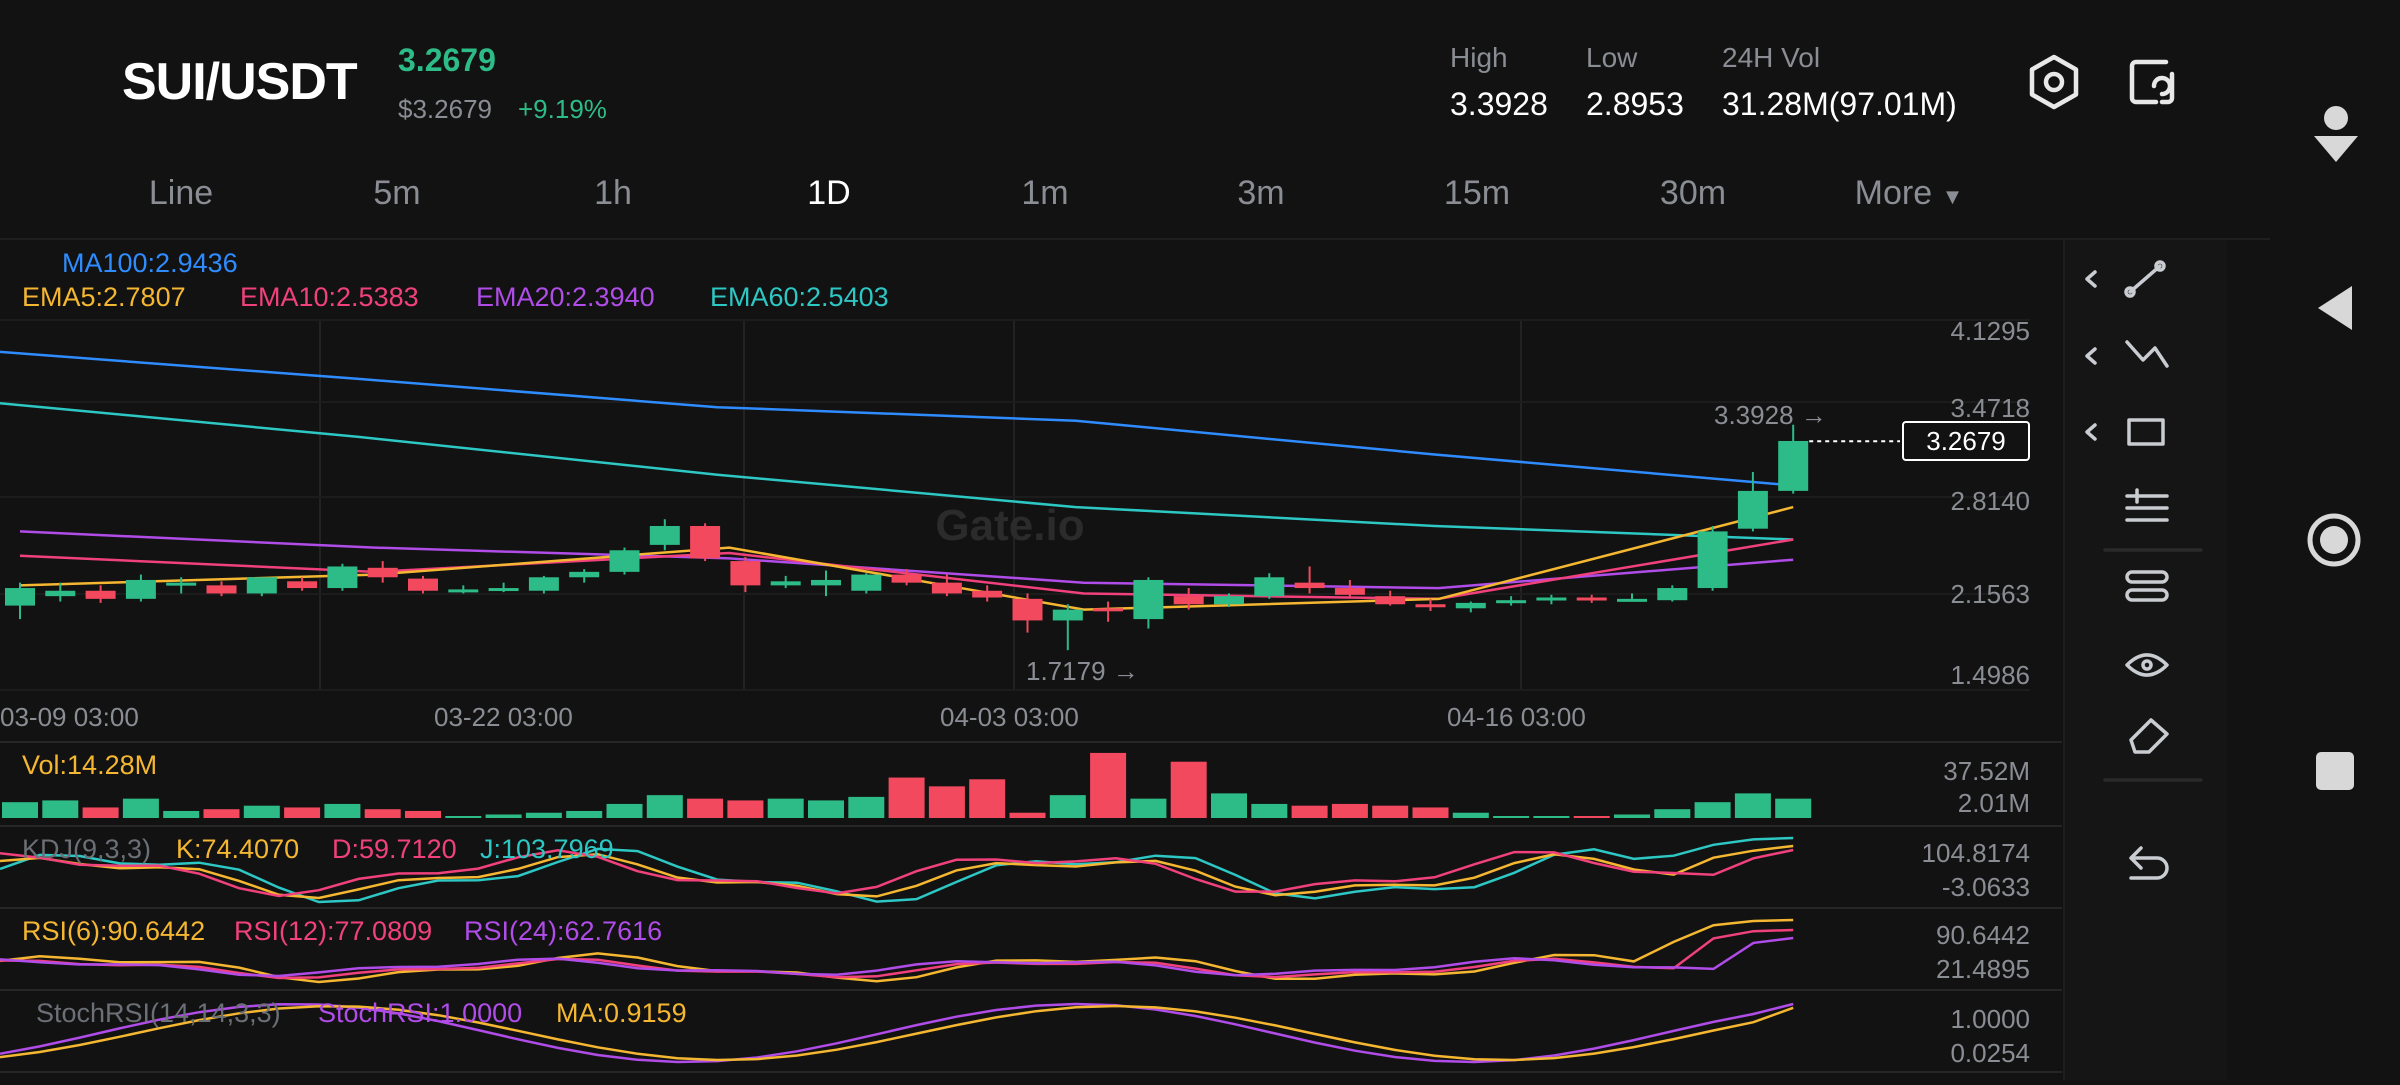  Describe the element at coordinates (394, 849) in the screenshot. I see `kdj-d-legend: D:59.7120` at that location.